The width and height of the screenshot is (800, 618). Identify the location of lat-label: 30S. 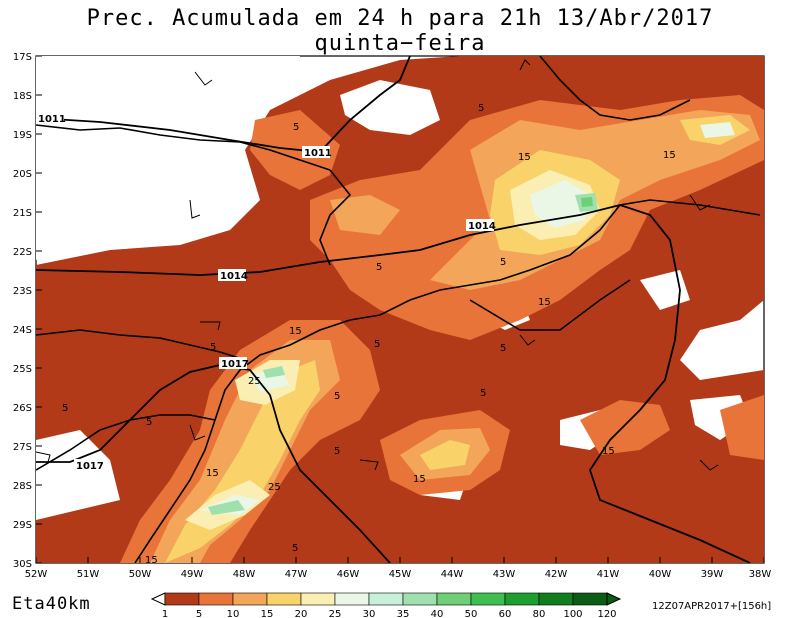
(22, 564).